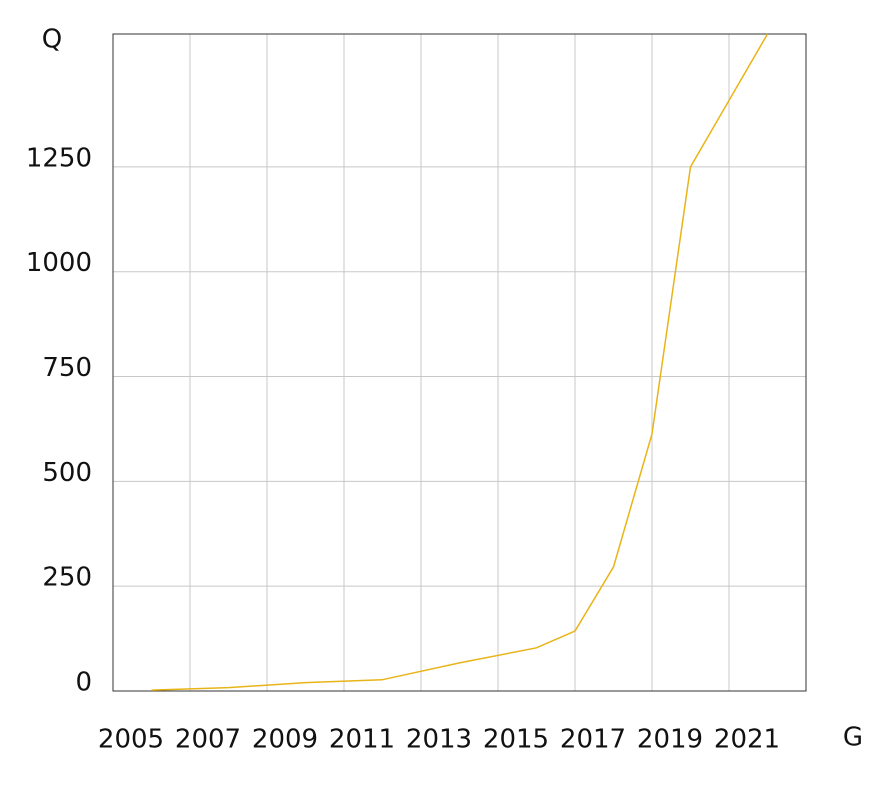 The image size is (888, 792). I want to click on x-tick-label: 2011, so click(362, 740).